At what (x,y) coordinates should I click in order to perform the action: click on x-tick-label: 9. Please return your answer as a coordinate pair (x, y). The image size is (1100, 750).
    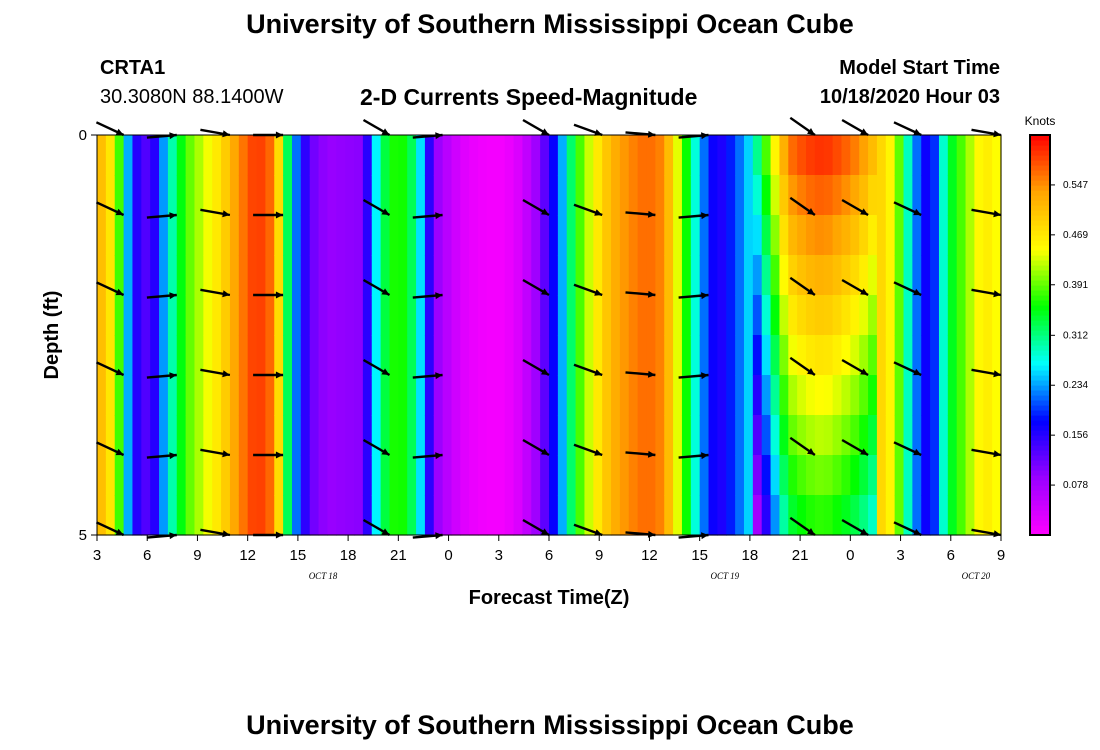
    Looking at the image, I should click on (197, 555).